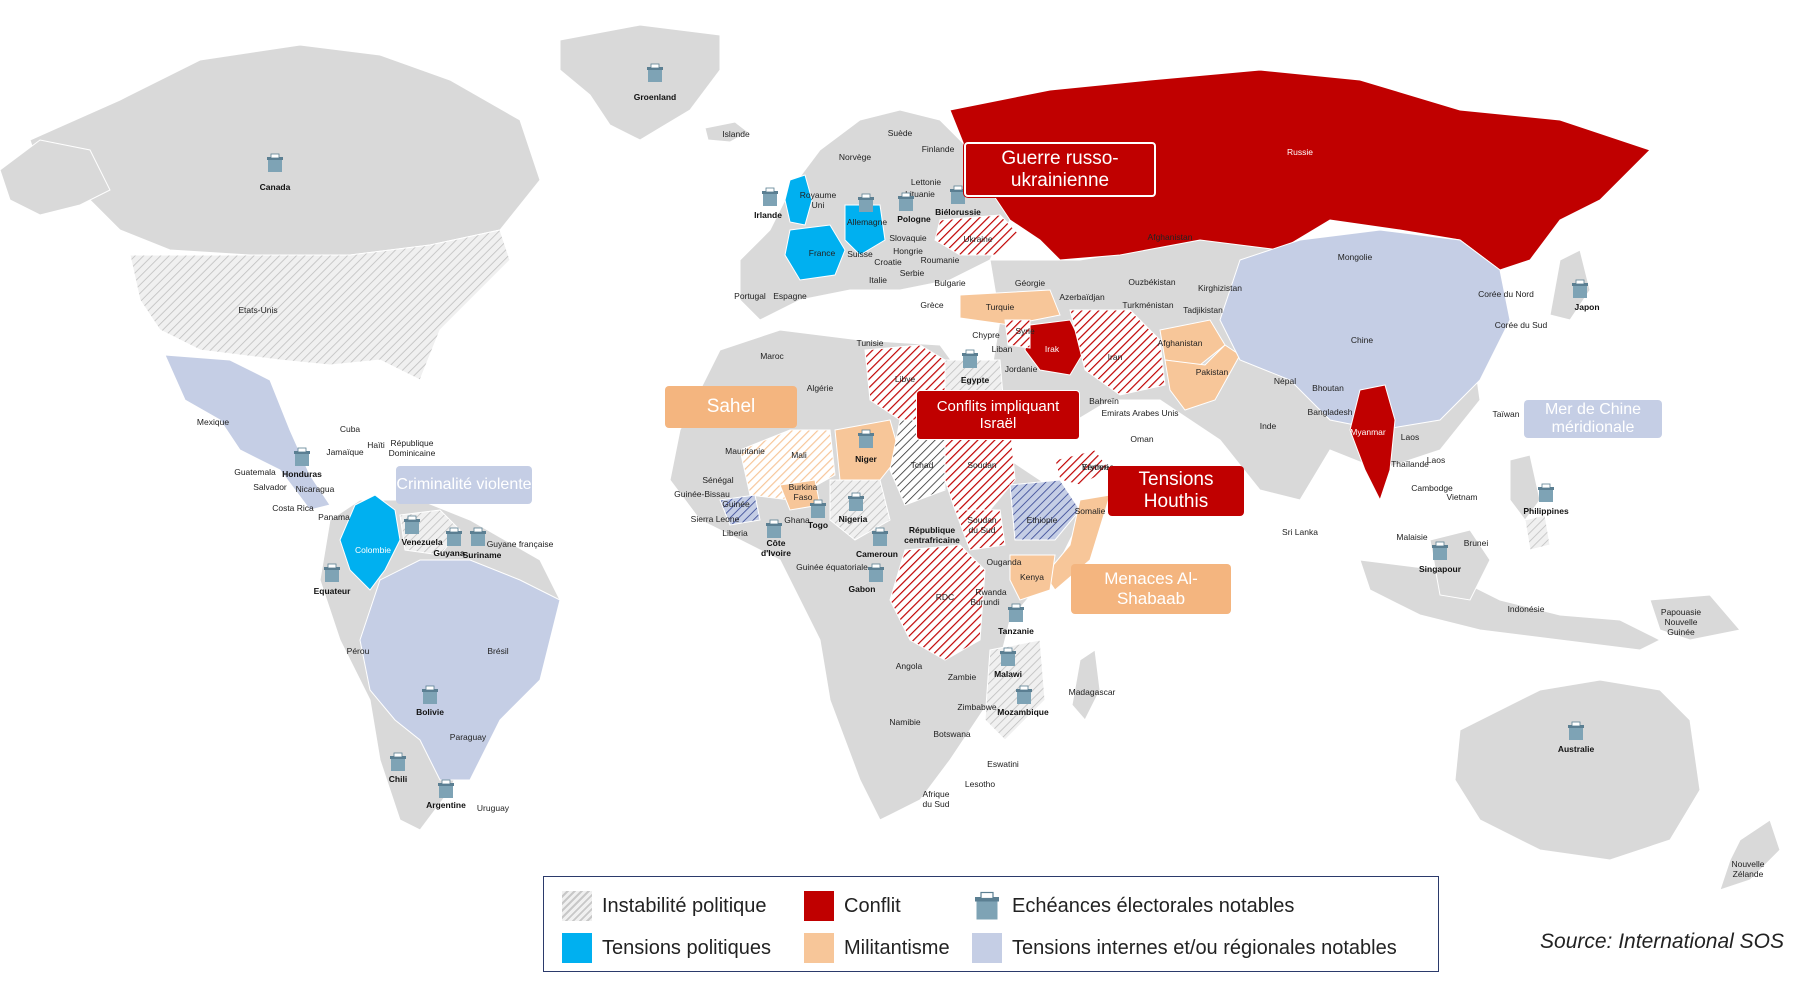 The height and width of the screenshot is (1000, 1810). Describe the element at coordinates (819, 948) in the screenshot. I see `legend-swatch-militantisme` at that location.